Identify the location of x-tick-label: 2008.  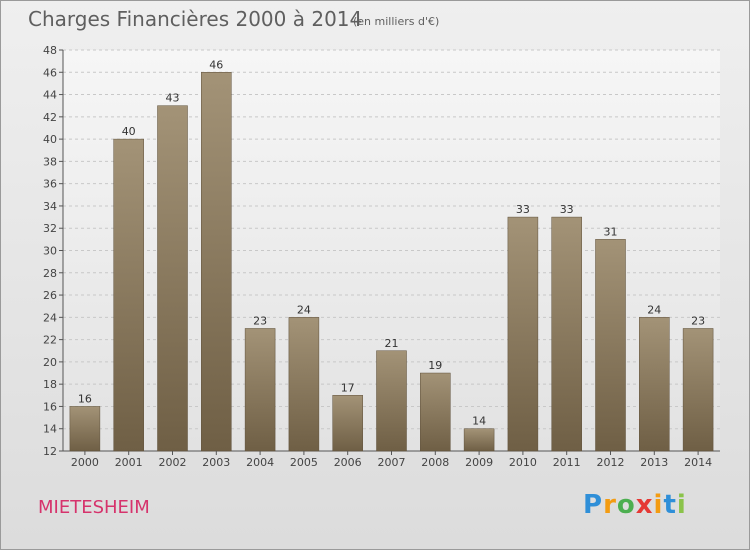
(435, 462).